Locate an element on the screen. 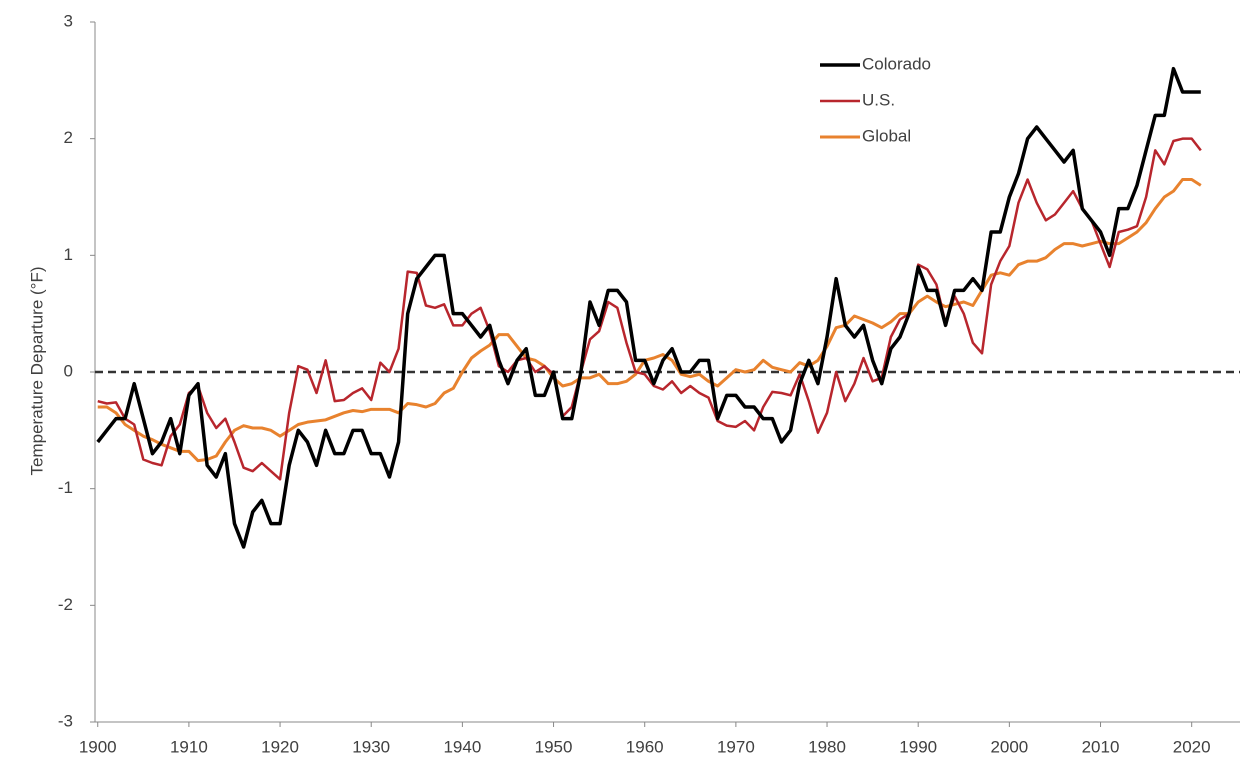  x-tick-label: 1960 is located at coordinates (645, 746).